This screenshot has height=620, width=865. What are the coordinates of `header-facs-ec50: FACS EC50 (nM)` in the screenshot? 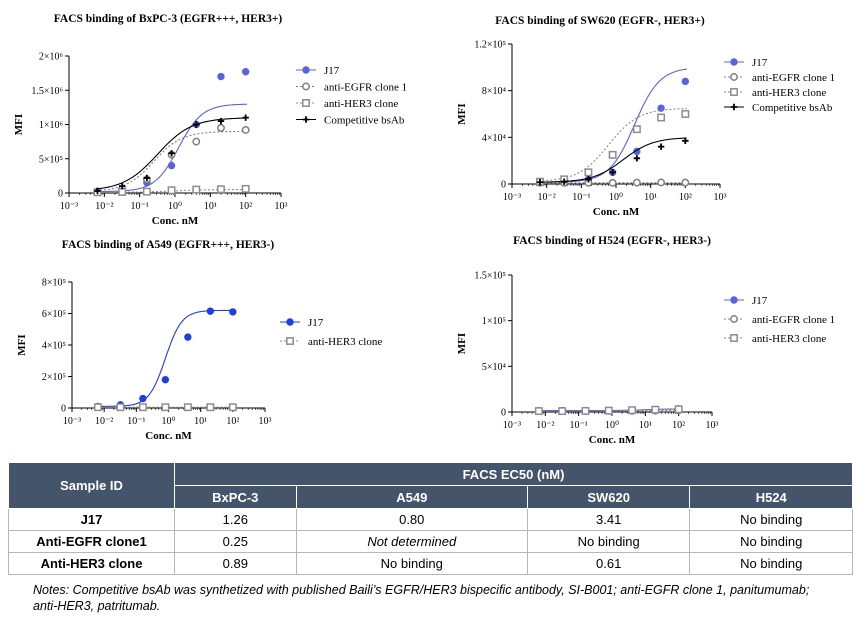 It's located at (513, 474).